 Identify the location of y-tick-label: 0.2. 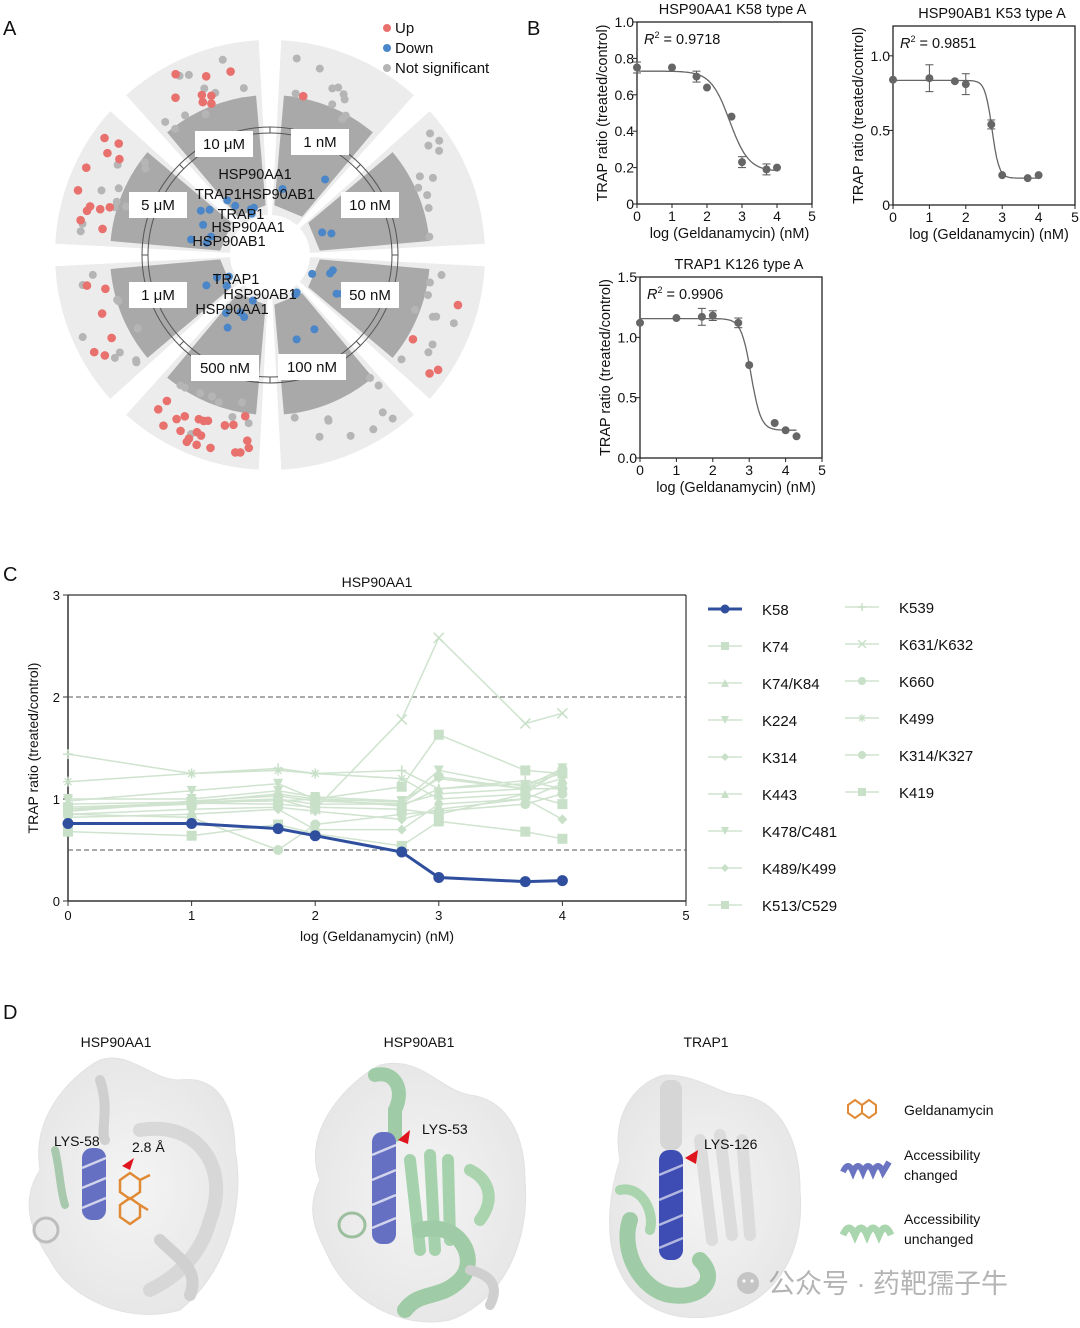
(625, 168).